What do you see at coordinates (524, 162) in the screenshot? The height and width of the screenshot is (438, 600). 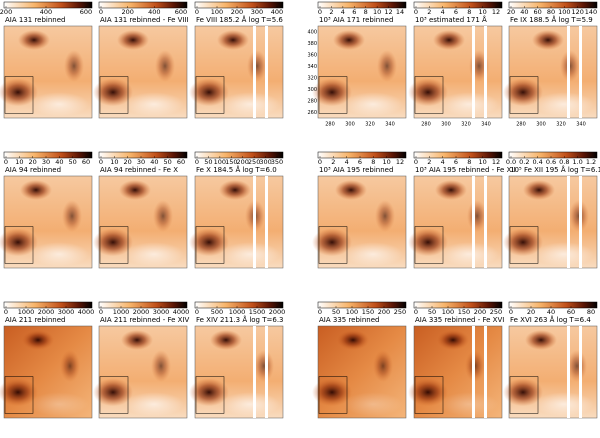 I see `colorbar-label: 0.2` at bounding box center [524, 162].